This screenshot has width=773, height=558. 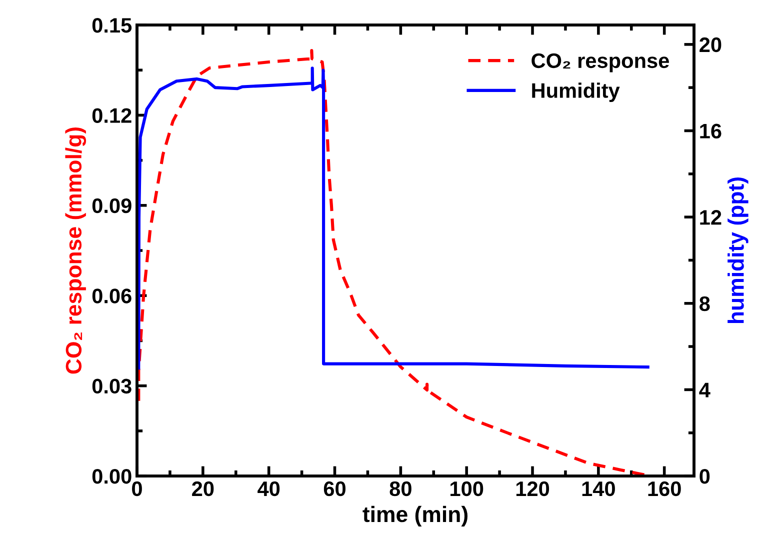 What do you see at coordinates (112, 25) in the screenshot?
I see `y-tick-label: 0.15` at bounding box center [112, 25].